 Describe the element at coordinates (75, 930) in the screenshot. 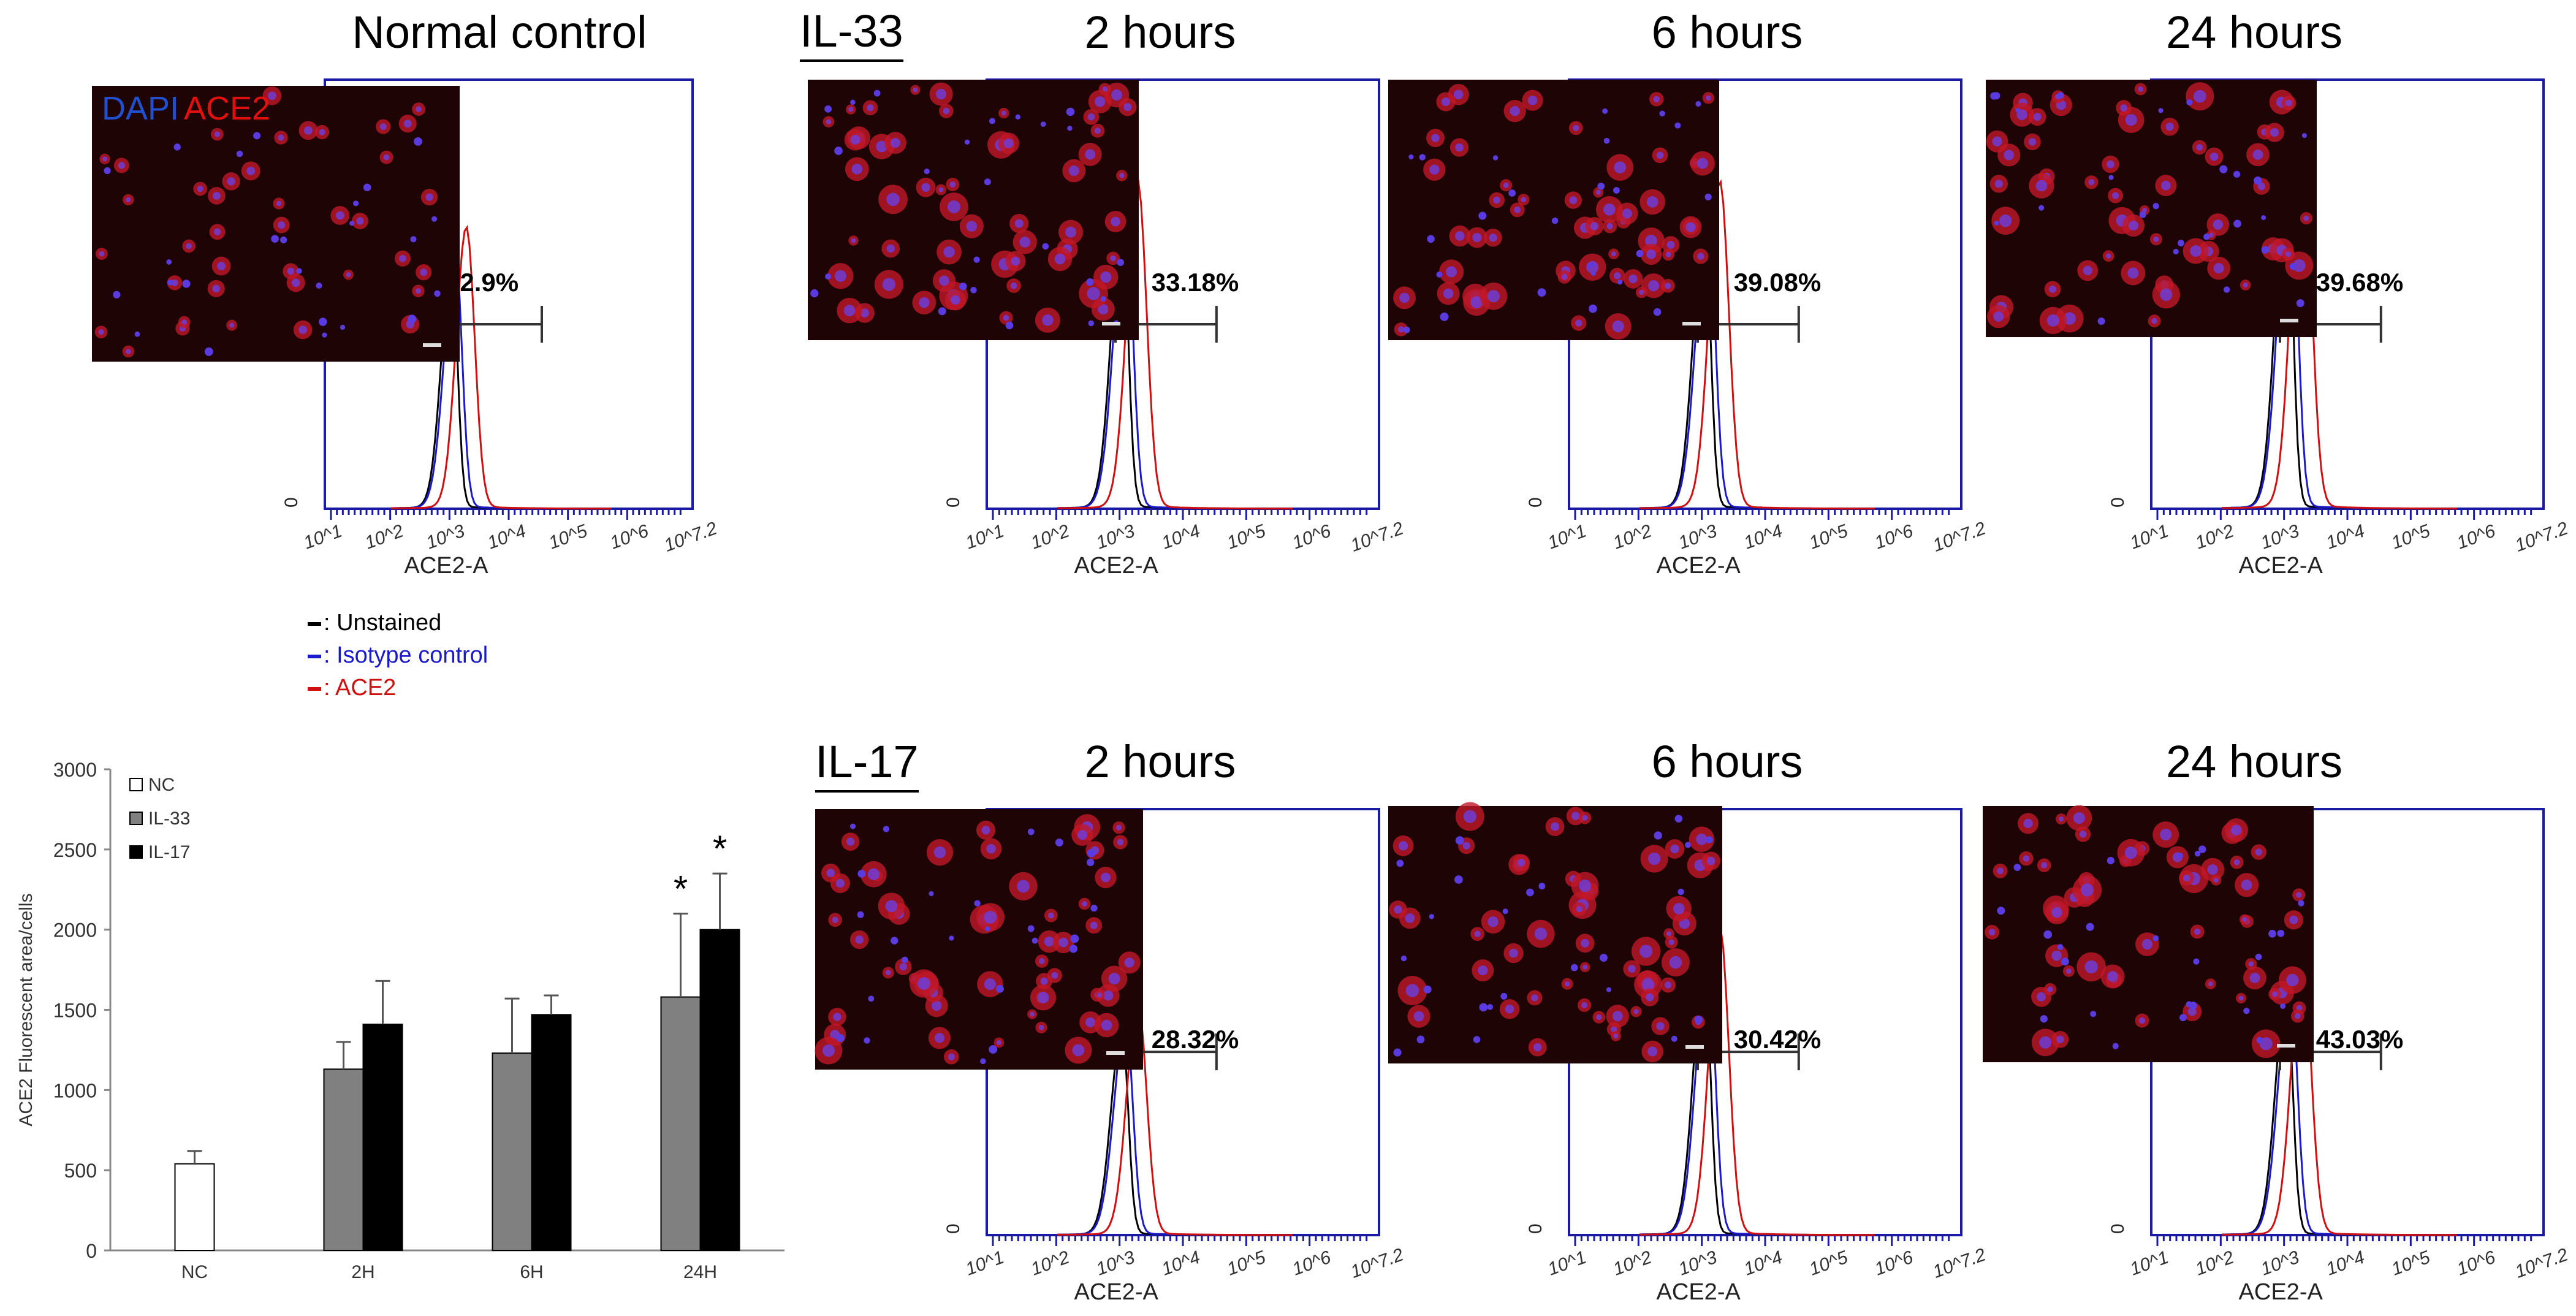

I see `y-tick-label: 2000` at that location.